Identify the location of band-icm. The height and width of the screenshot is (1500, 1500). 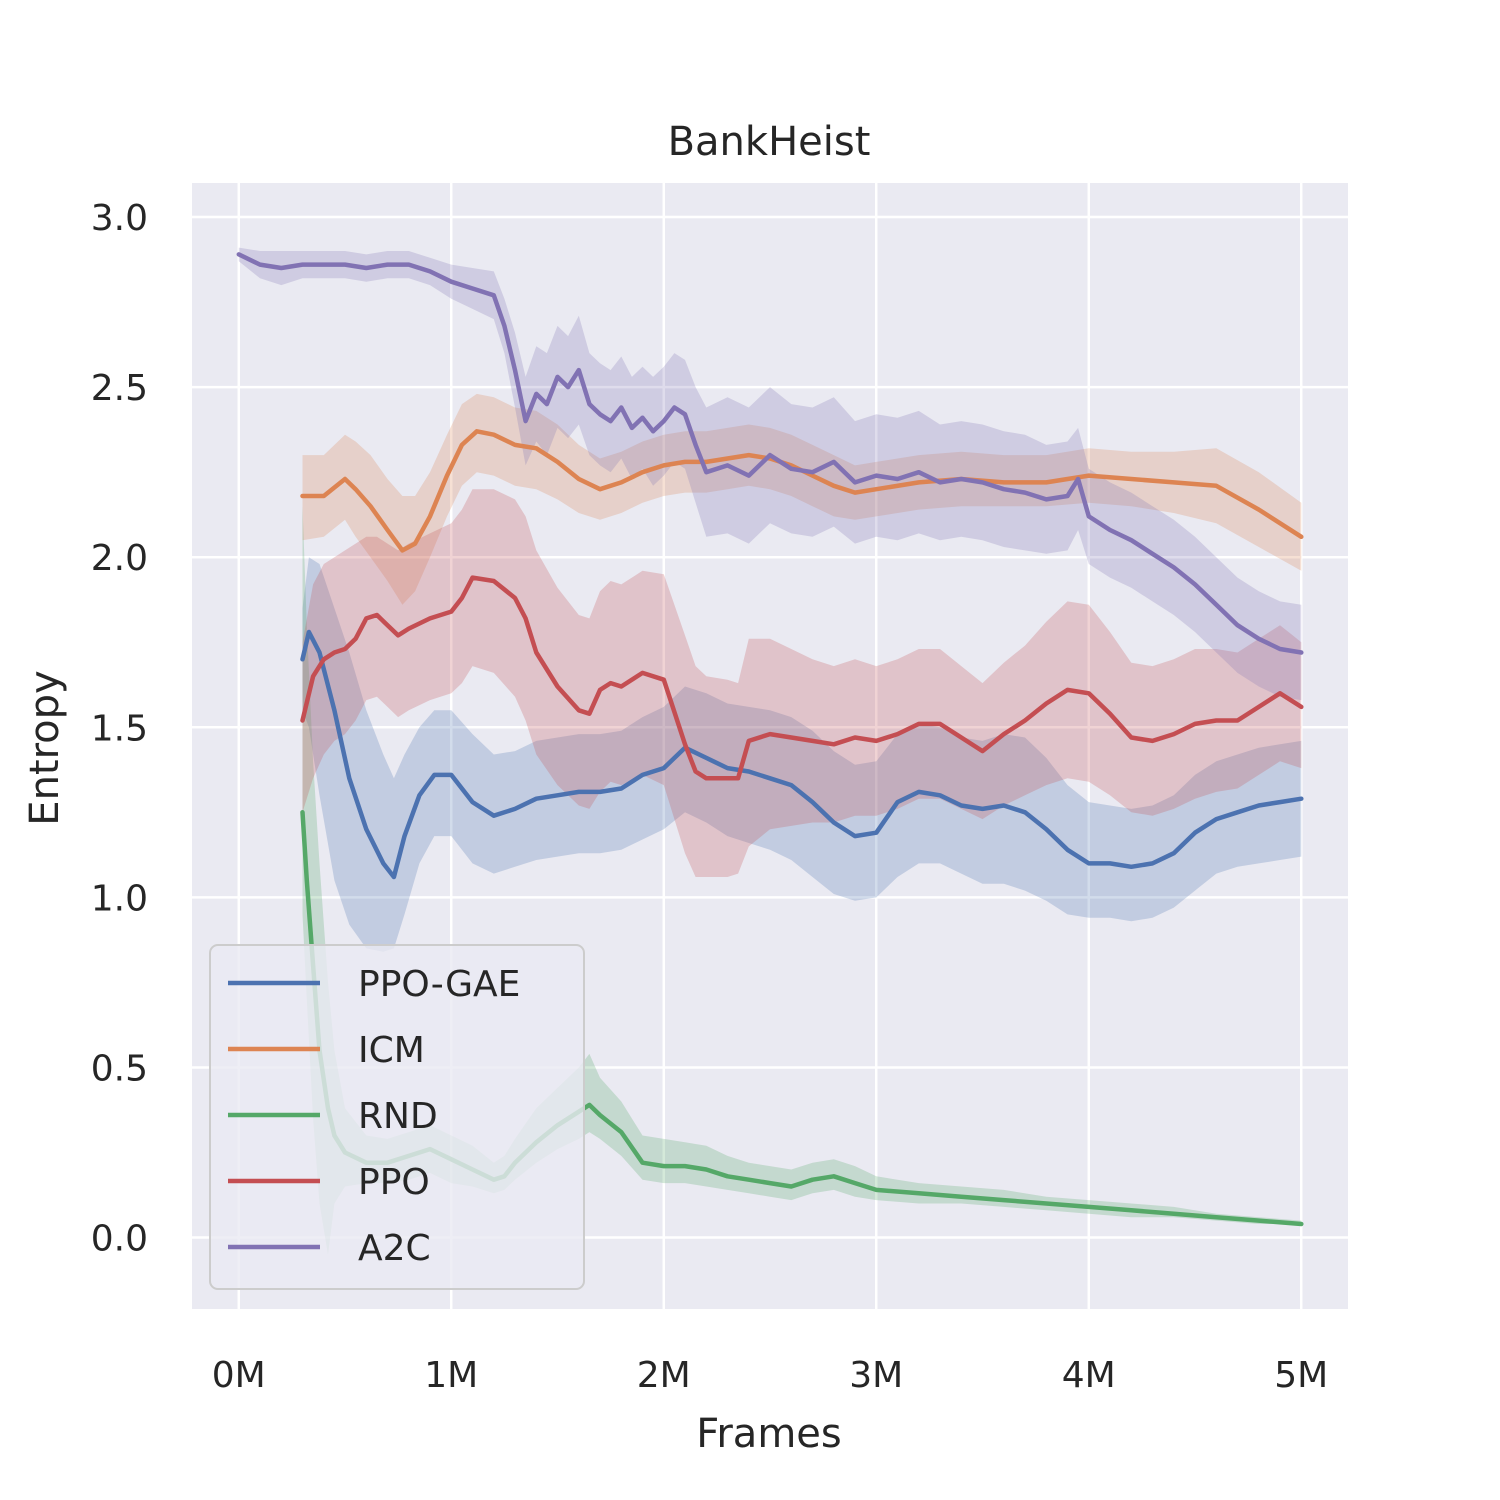
(802, 499).